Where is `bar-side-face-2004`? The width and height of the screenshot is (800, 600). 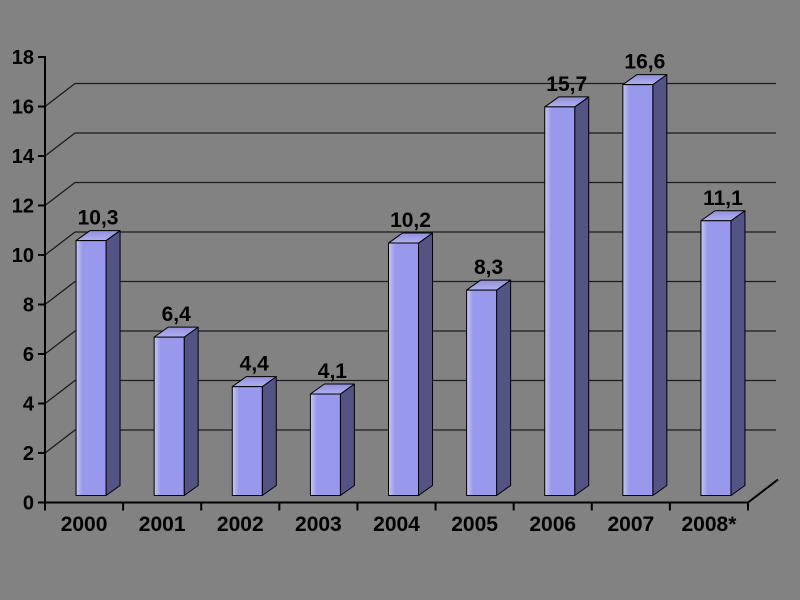 bar-side-face-2004 is located at coordinates (425, 364).